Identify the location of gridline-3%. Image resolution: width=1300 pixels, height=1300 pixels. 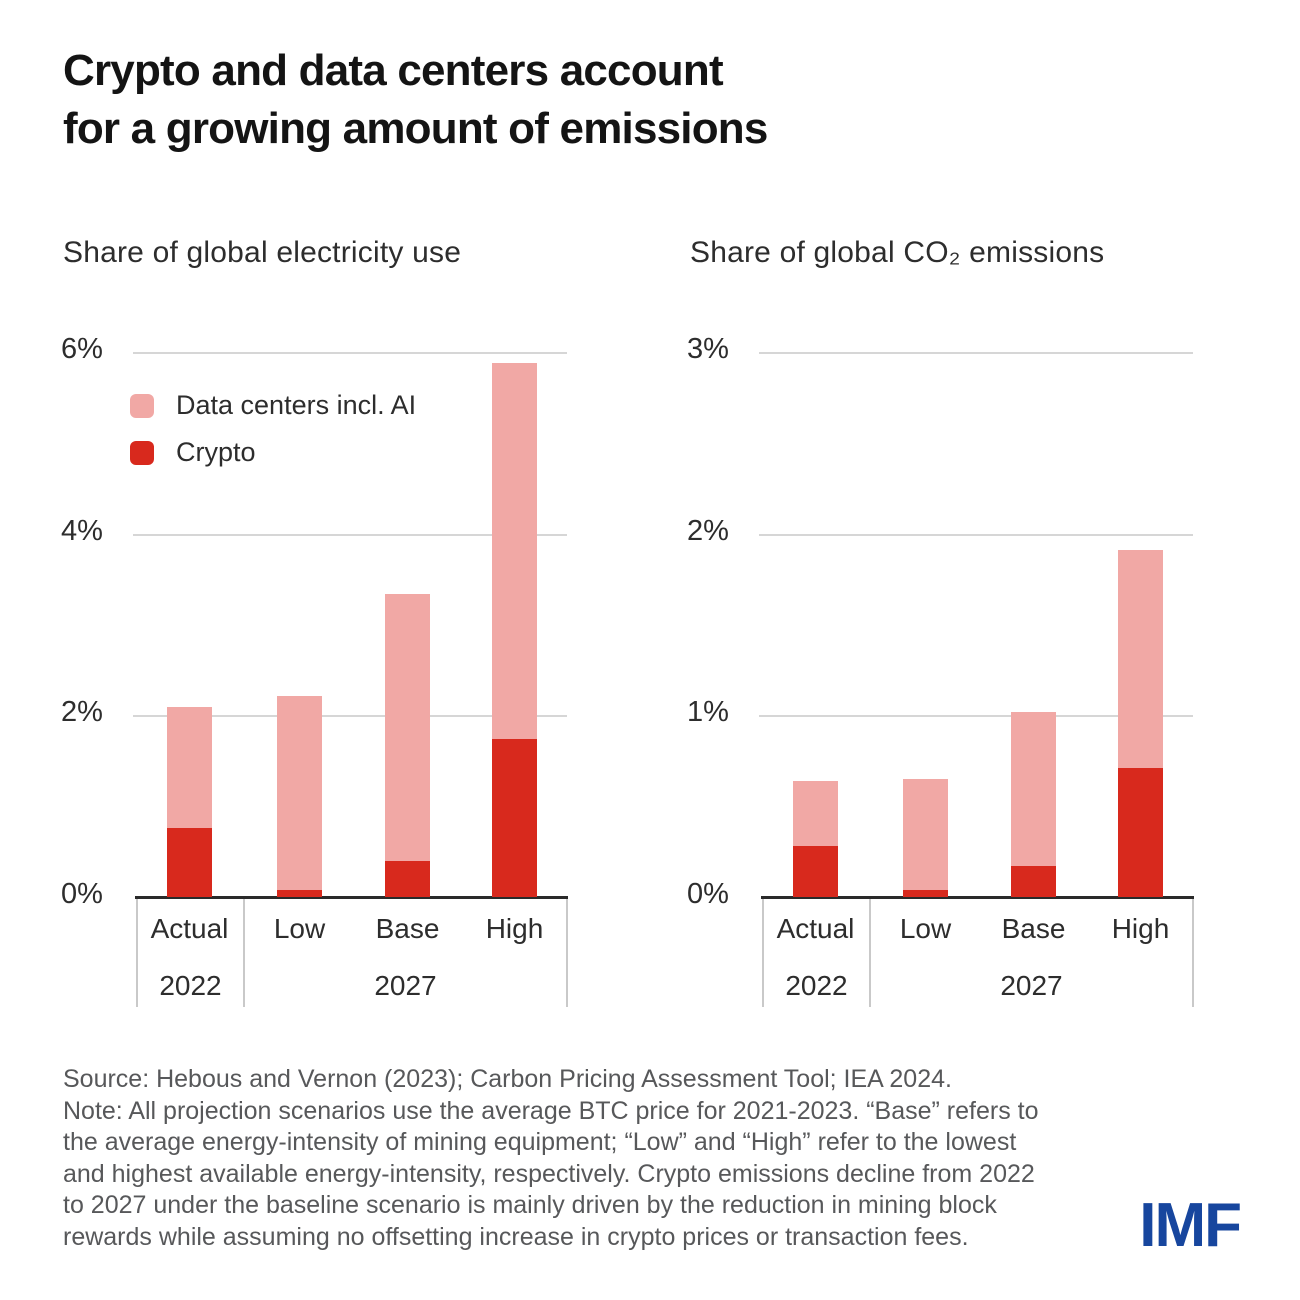
(976, 353).